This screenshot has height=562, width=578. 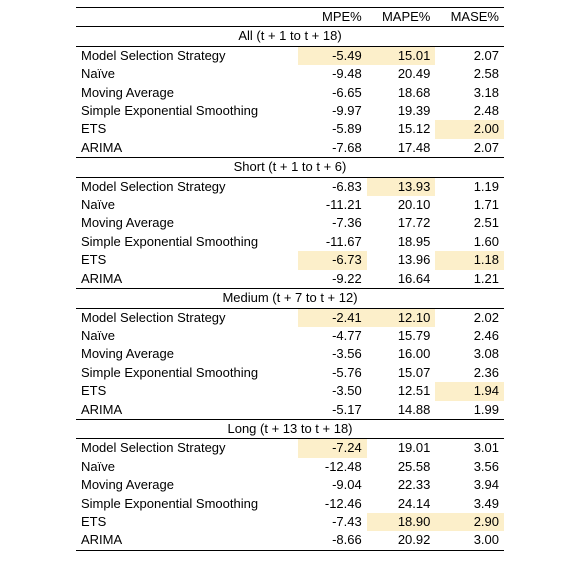 What do you see at coordinates (406, 16) in the screenshot?
I see `header-mape: MAPE%` at bounding box center [406, 16].